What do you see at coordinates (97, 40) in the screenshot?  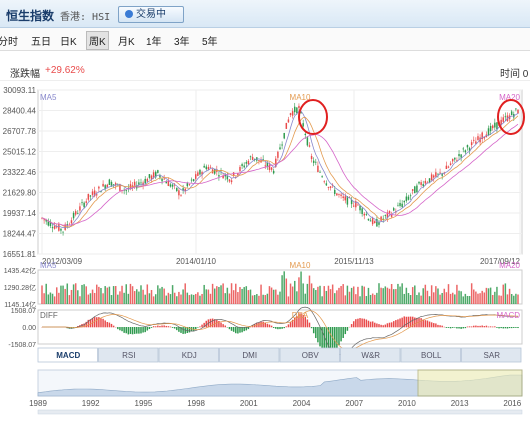 I see `tab-weekly-k: 周K` at bounding box center [97, 40].